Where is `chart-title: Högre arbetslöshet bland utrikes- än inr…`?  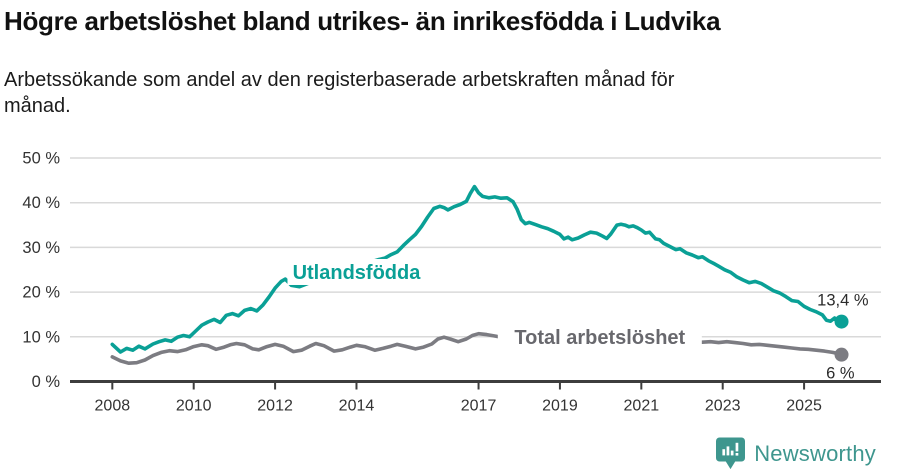 chart-title: Högre arbetslöshet bland utrikes- än inr… is located at coordinates (362, 21).